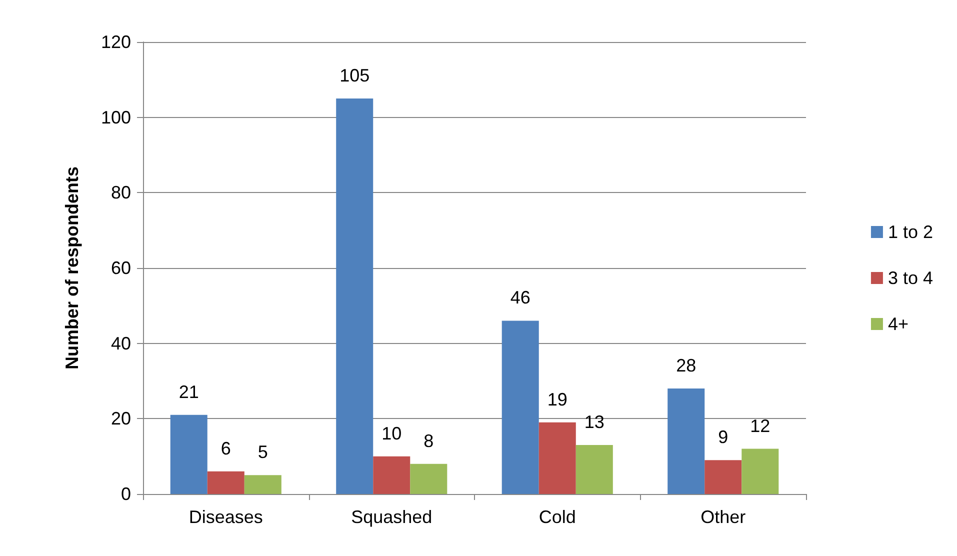 This screenshot has width=957, height=556. I want to click on x-tick-label: Other, so click(723, 517).